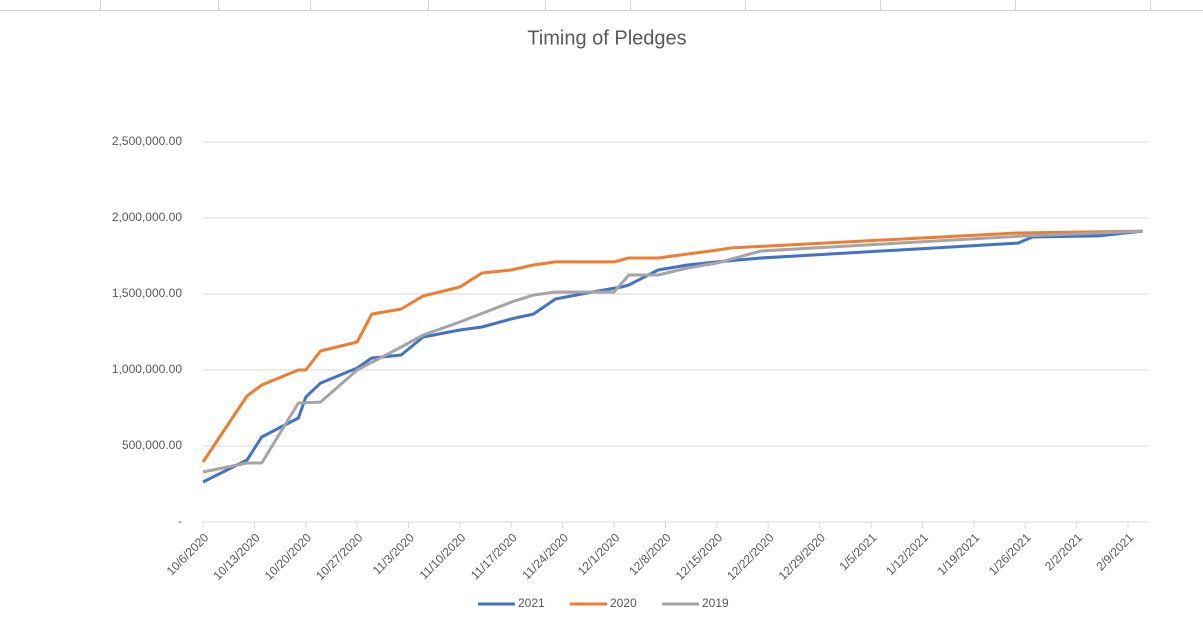 The image size is (1203, 629). I want to click on x-tick-label: 10/6/2020, so click(188, 554).